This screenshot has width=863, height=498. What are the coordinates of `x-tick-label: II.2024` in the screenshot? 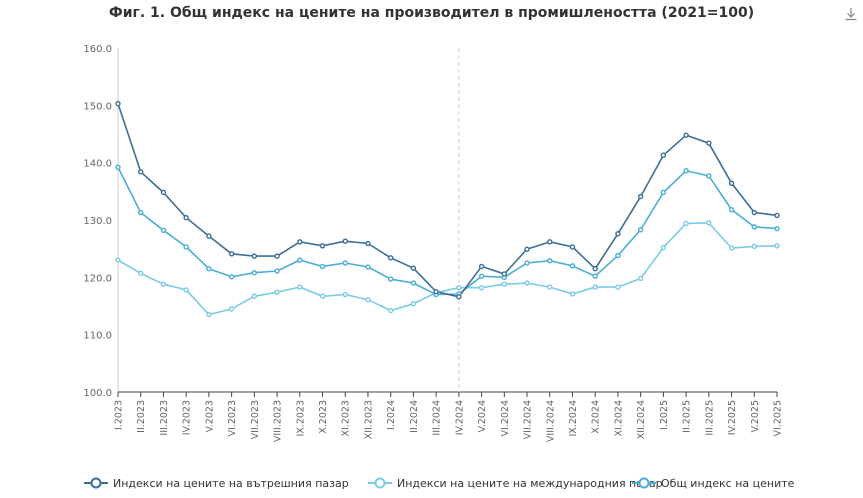 It's located at (414, 416).